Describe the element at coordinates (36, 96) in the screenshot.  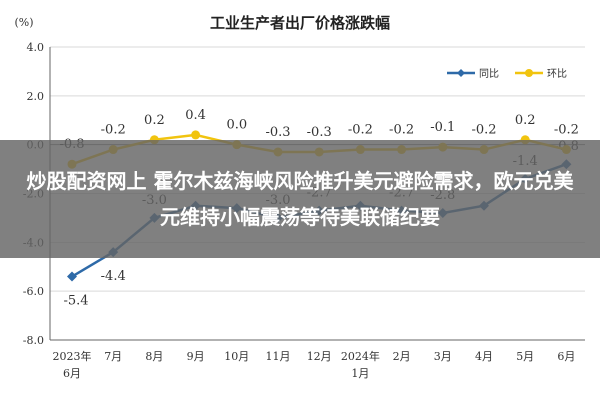
I see `y-tick-label: 2.0` at that location.